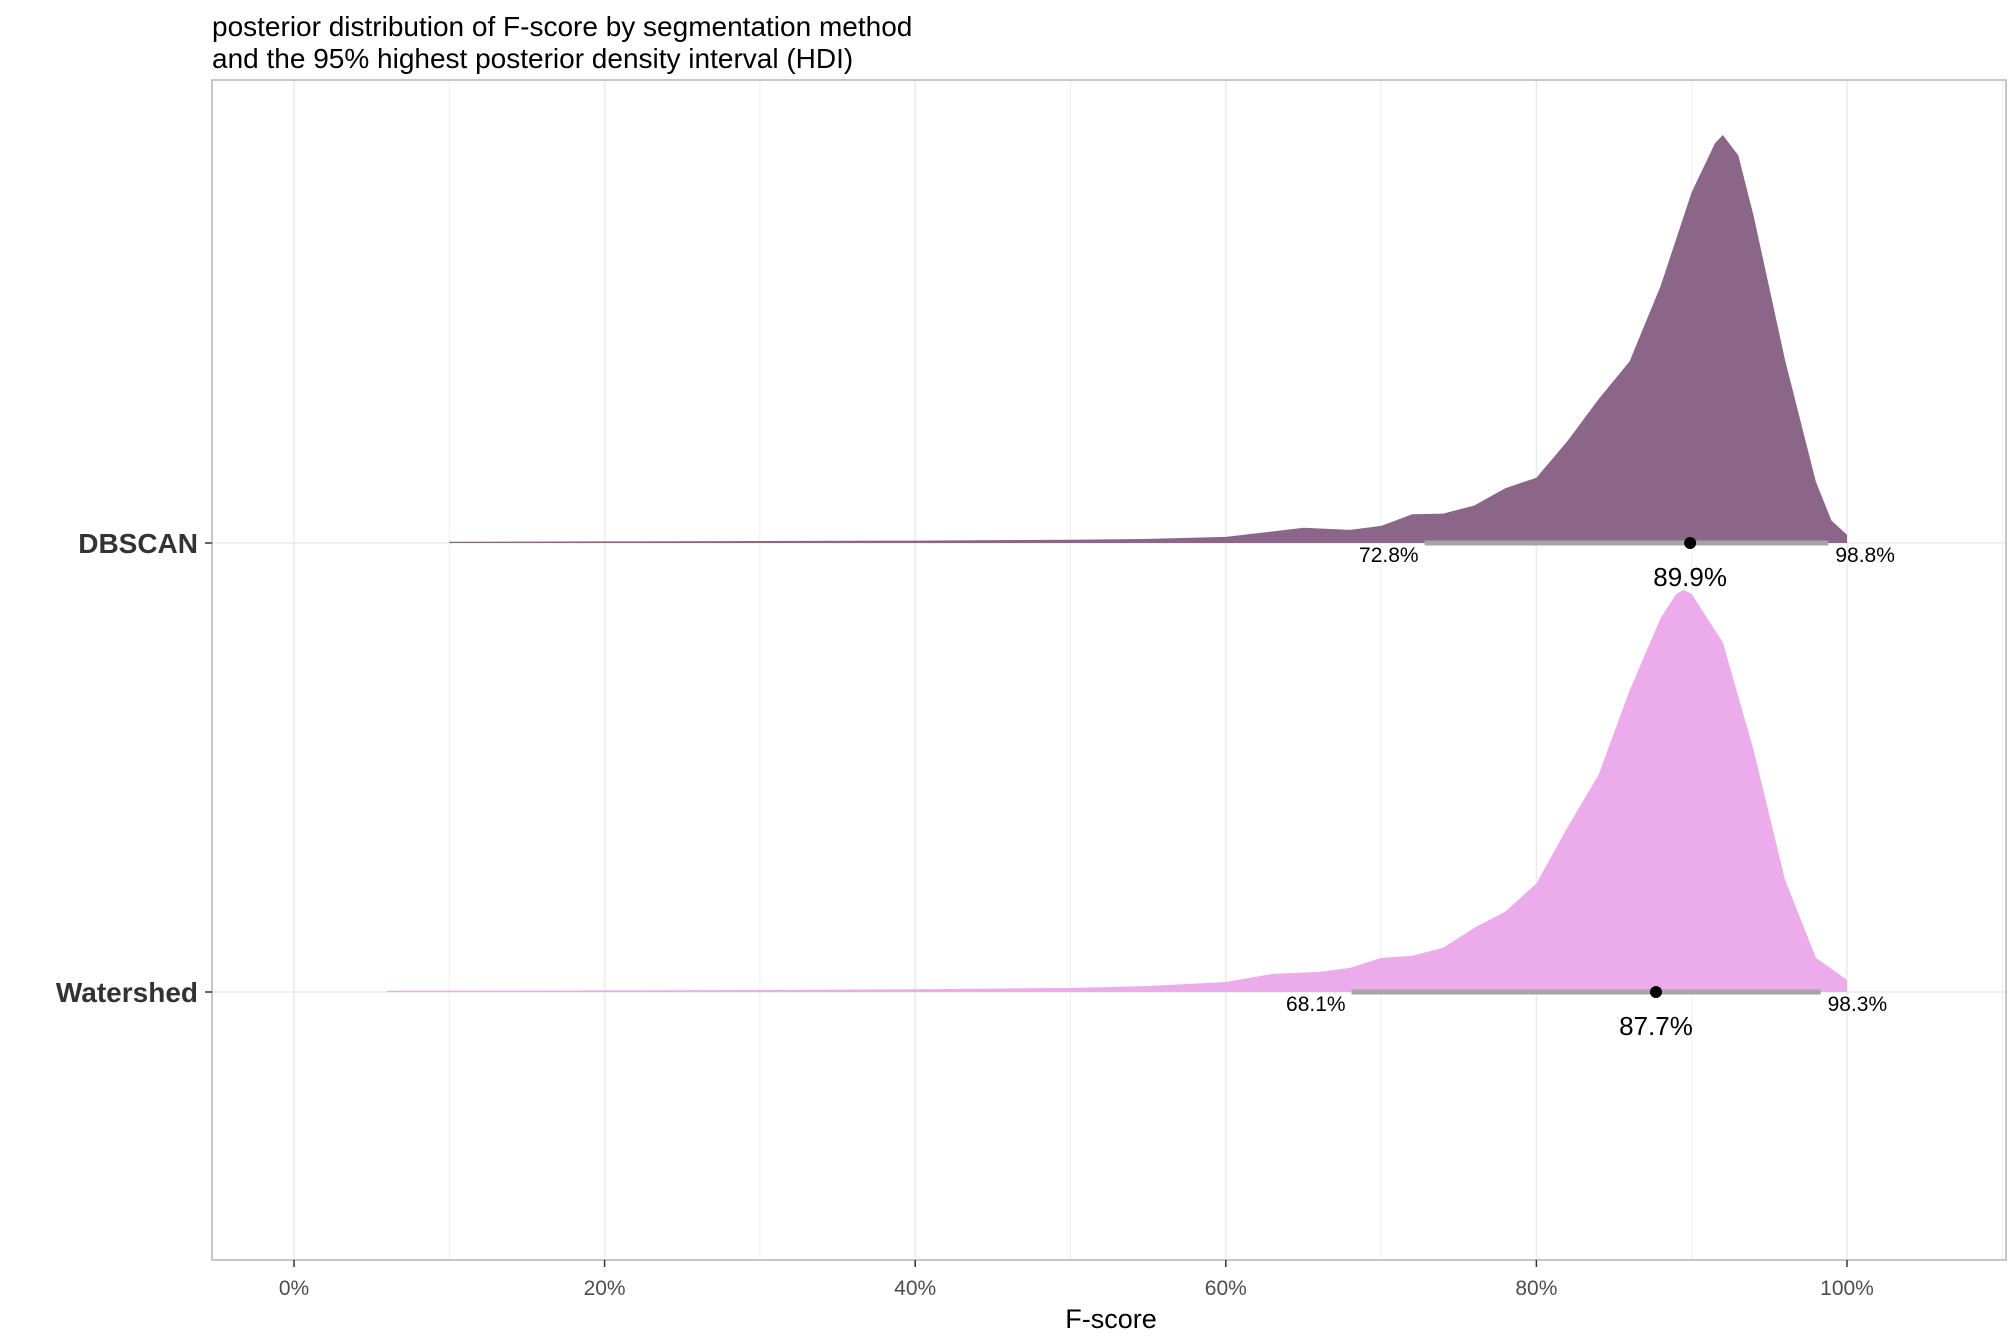 The width and height of the screenshot is (2016, 1344). Describe the element at coordinates (1690, 577) in the screenshot. I see `median-label: 89.9%` at that location.